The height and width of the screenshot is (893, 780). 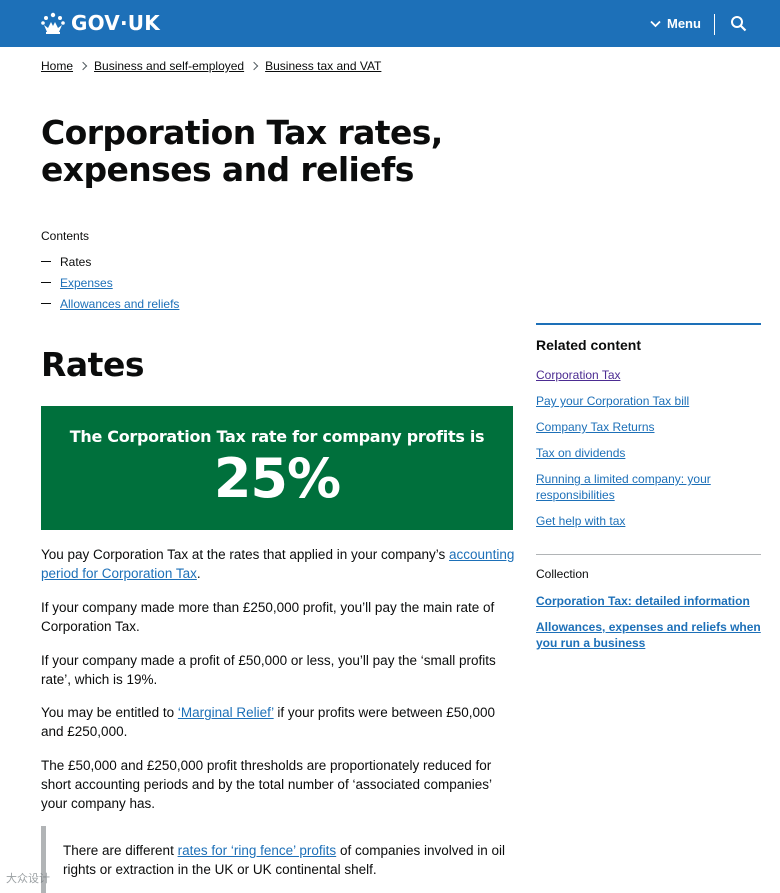 What do you see at coordinates (323, 66) in the screenshot?
I see `breadcrumb-business-tax: Business tax and VAT` at bounding box center [323, 66].